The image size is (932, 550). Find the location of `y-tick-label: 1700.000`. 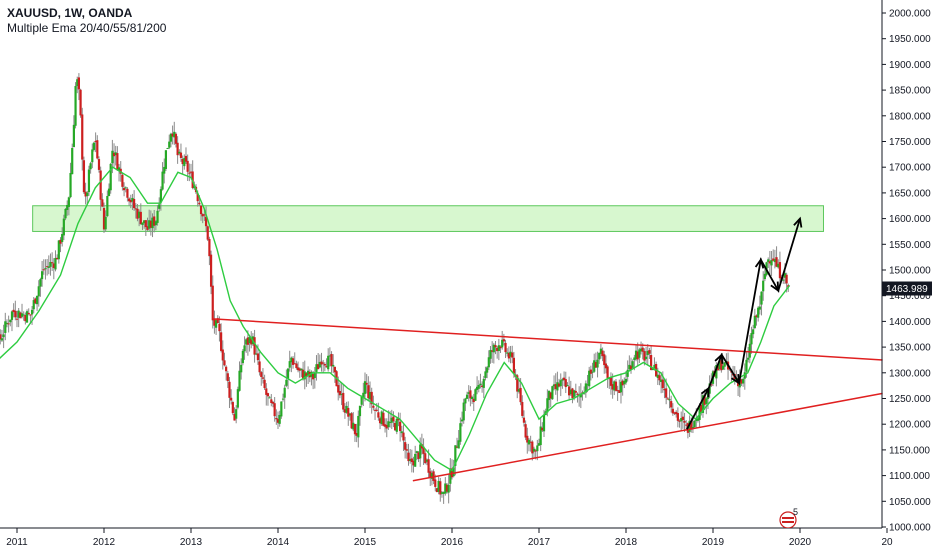

y-tick-label: 1700.000 is located at coordinates (910, 168).